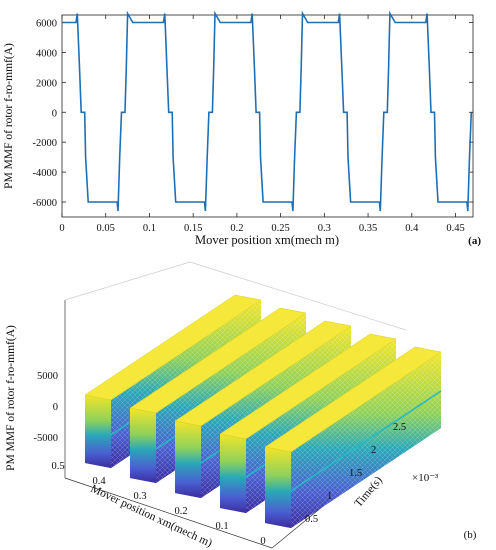 The height and width of the screenshot is (550, 496). I want to click on z-tick-label: 5000, so click(47, 376).